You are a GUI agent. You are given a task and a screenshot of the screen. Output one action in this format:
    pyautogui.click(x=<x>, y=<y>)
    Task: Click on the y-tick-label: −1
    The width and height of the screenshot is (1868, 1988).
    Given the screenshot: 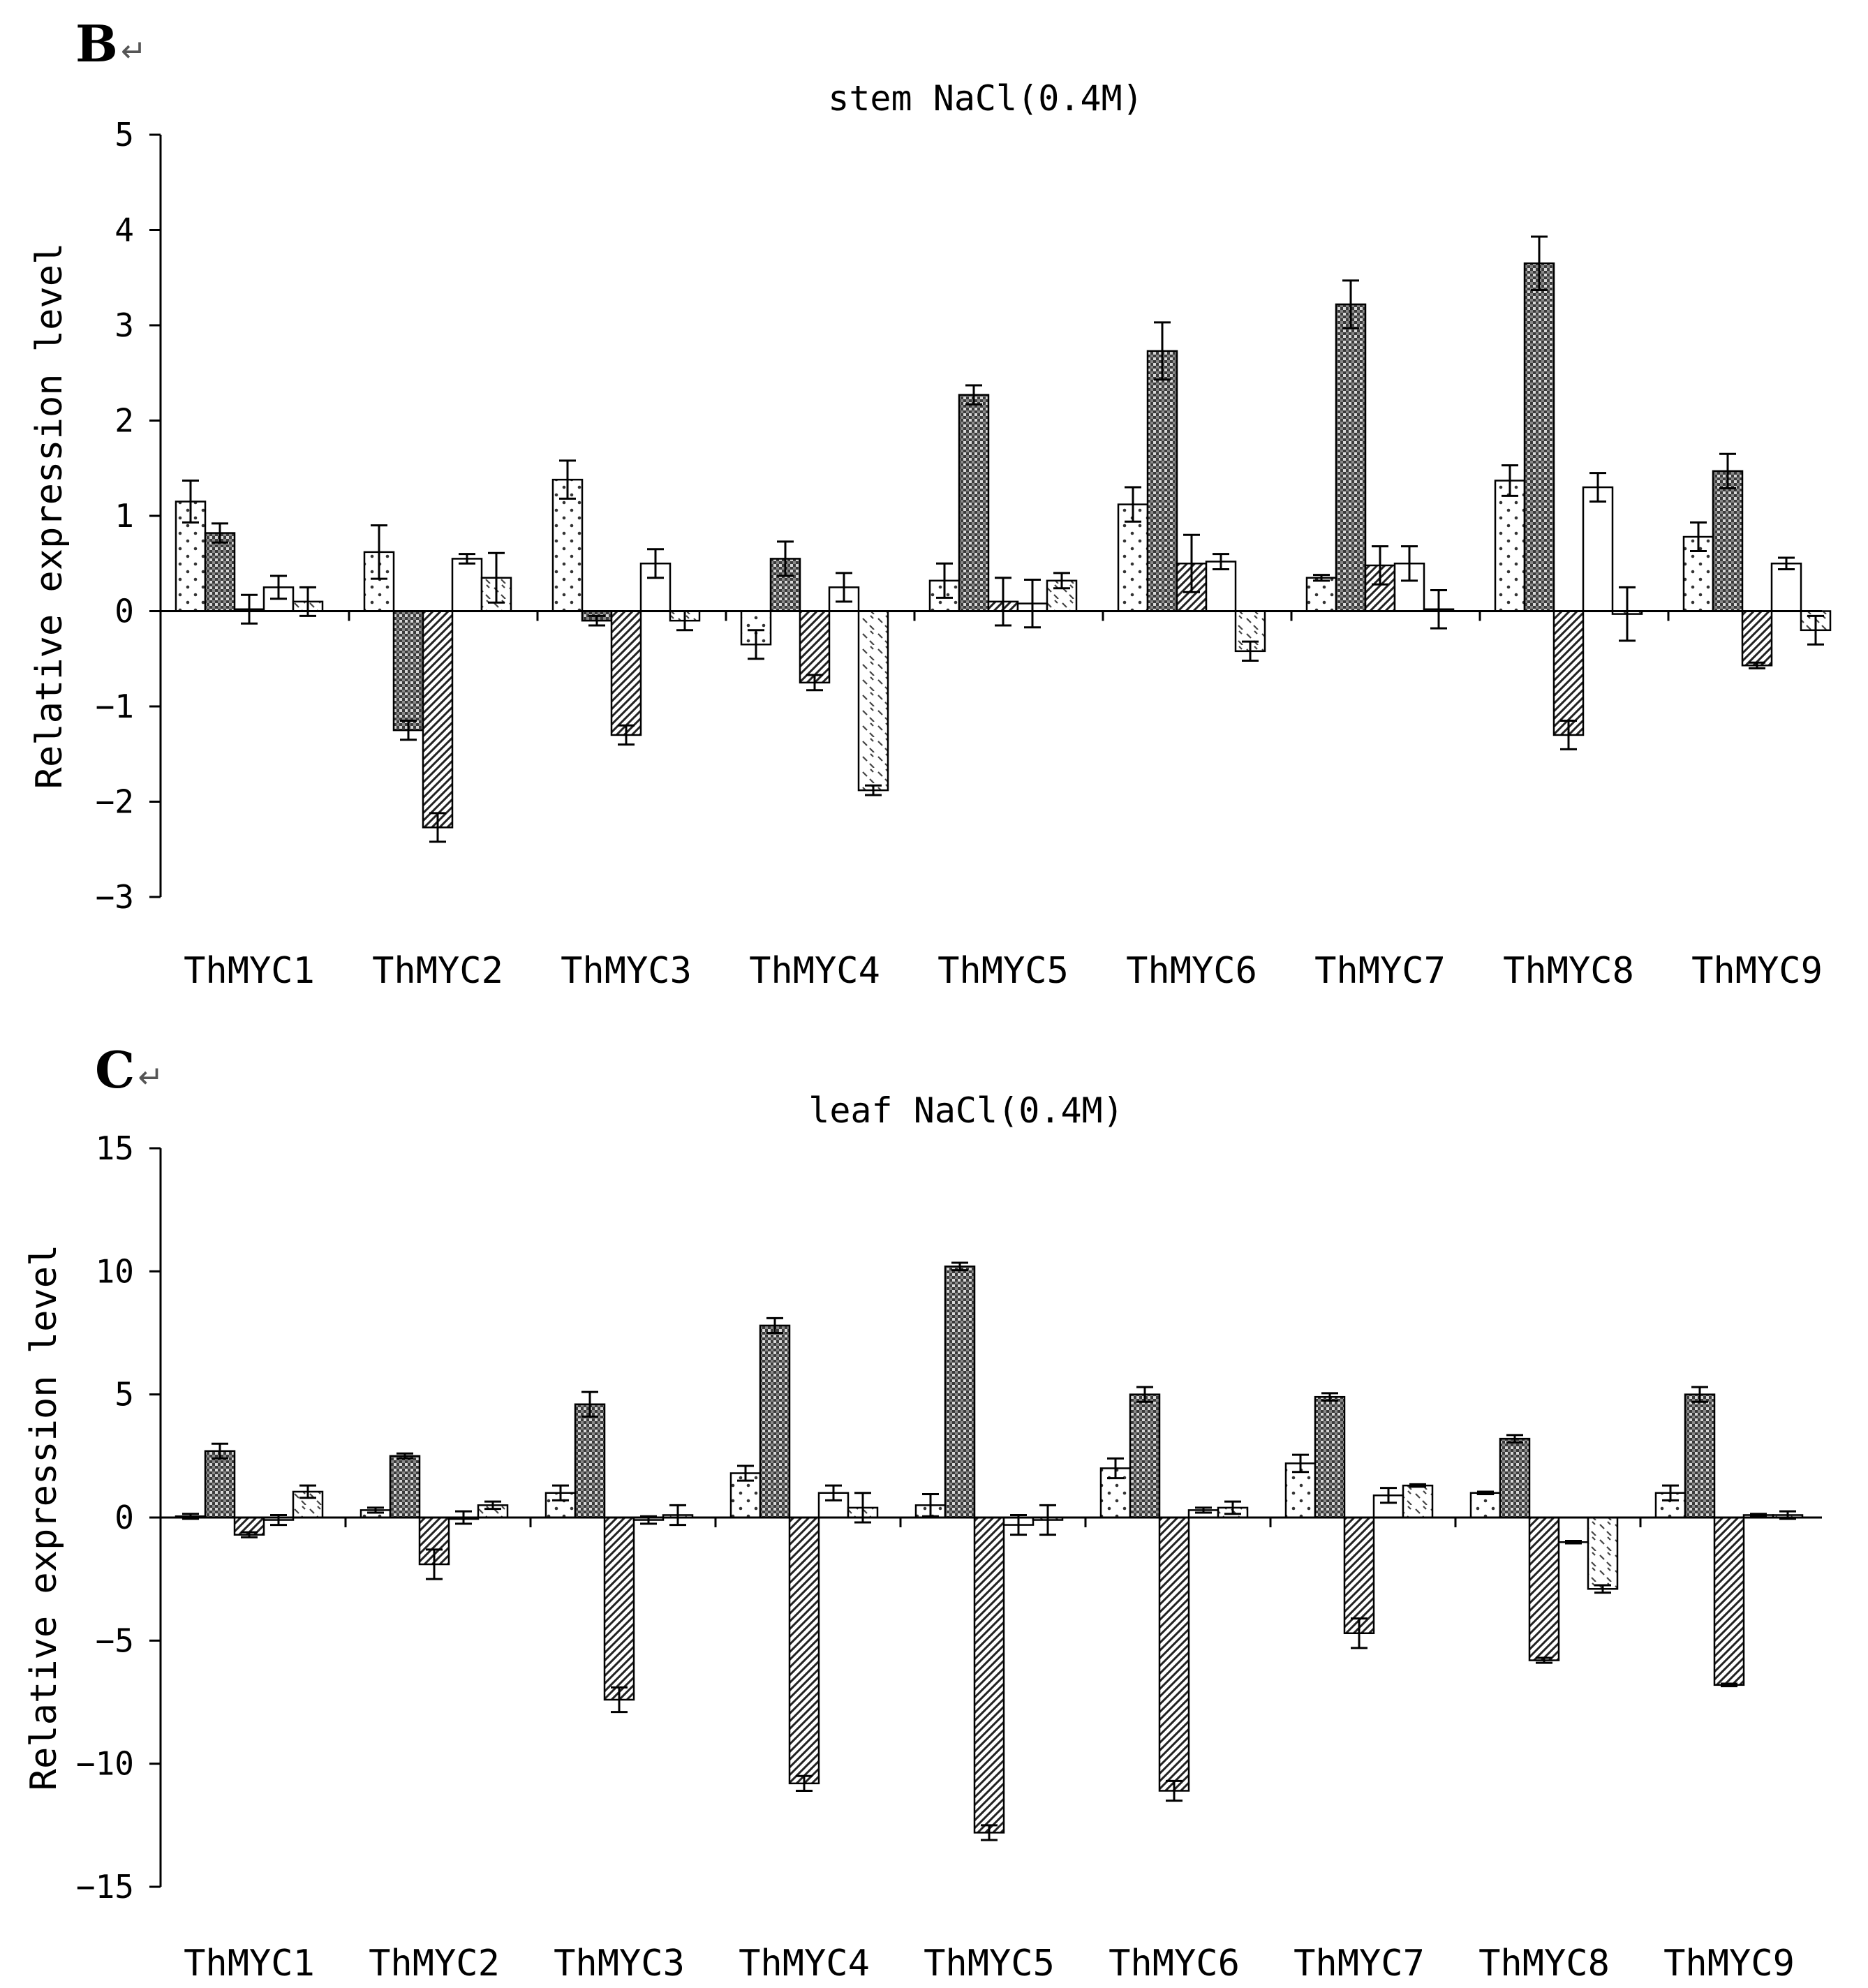 What is the action you would take?
    pyautogui.click(x=115, y=706)
    